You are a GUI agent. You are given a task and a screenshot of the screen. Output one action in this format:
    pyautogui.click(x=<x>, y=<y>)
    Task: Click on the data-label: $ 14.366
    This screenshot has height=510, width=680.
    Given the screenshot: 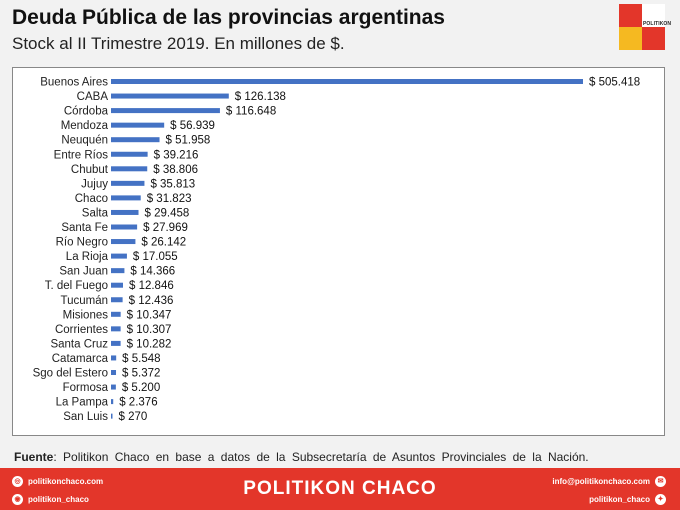 What is the action you would take?
    pyautogui.click(x=152, y=272)
    